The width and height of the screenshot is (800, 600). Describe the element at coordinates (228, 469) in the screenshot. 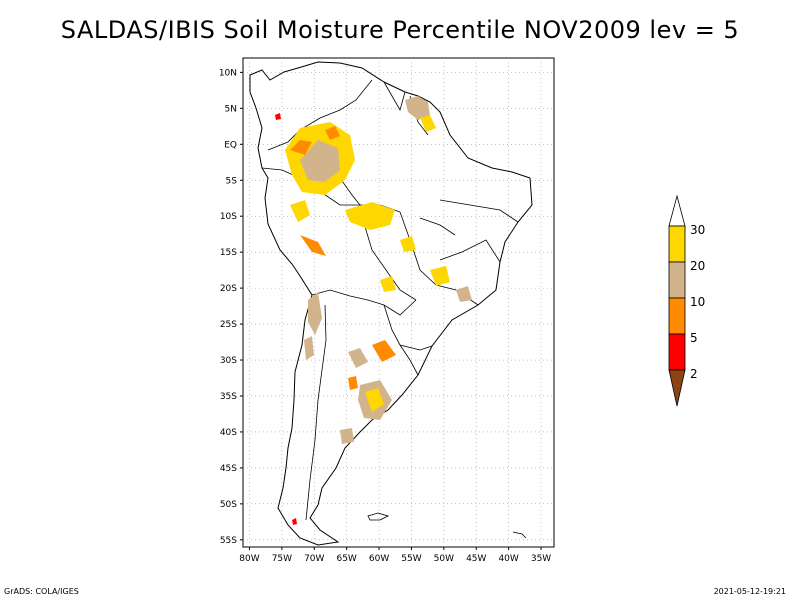

I see `lat-tick-label: 45S` at that location.